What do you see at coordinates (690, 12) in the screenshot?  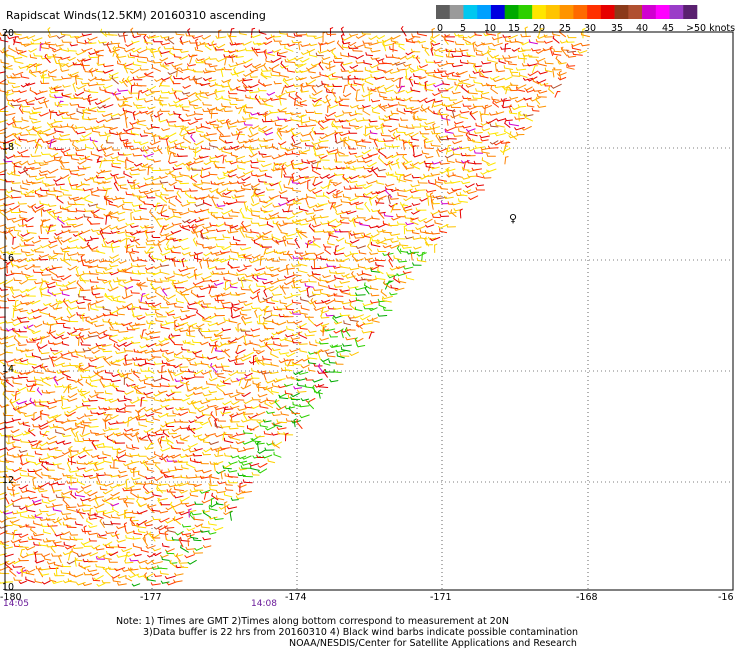 I see `colorbar-swatch` at bounding box center [690, 12].